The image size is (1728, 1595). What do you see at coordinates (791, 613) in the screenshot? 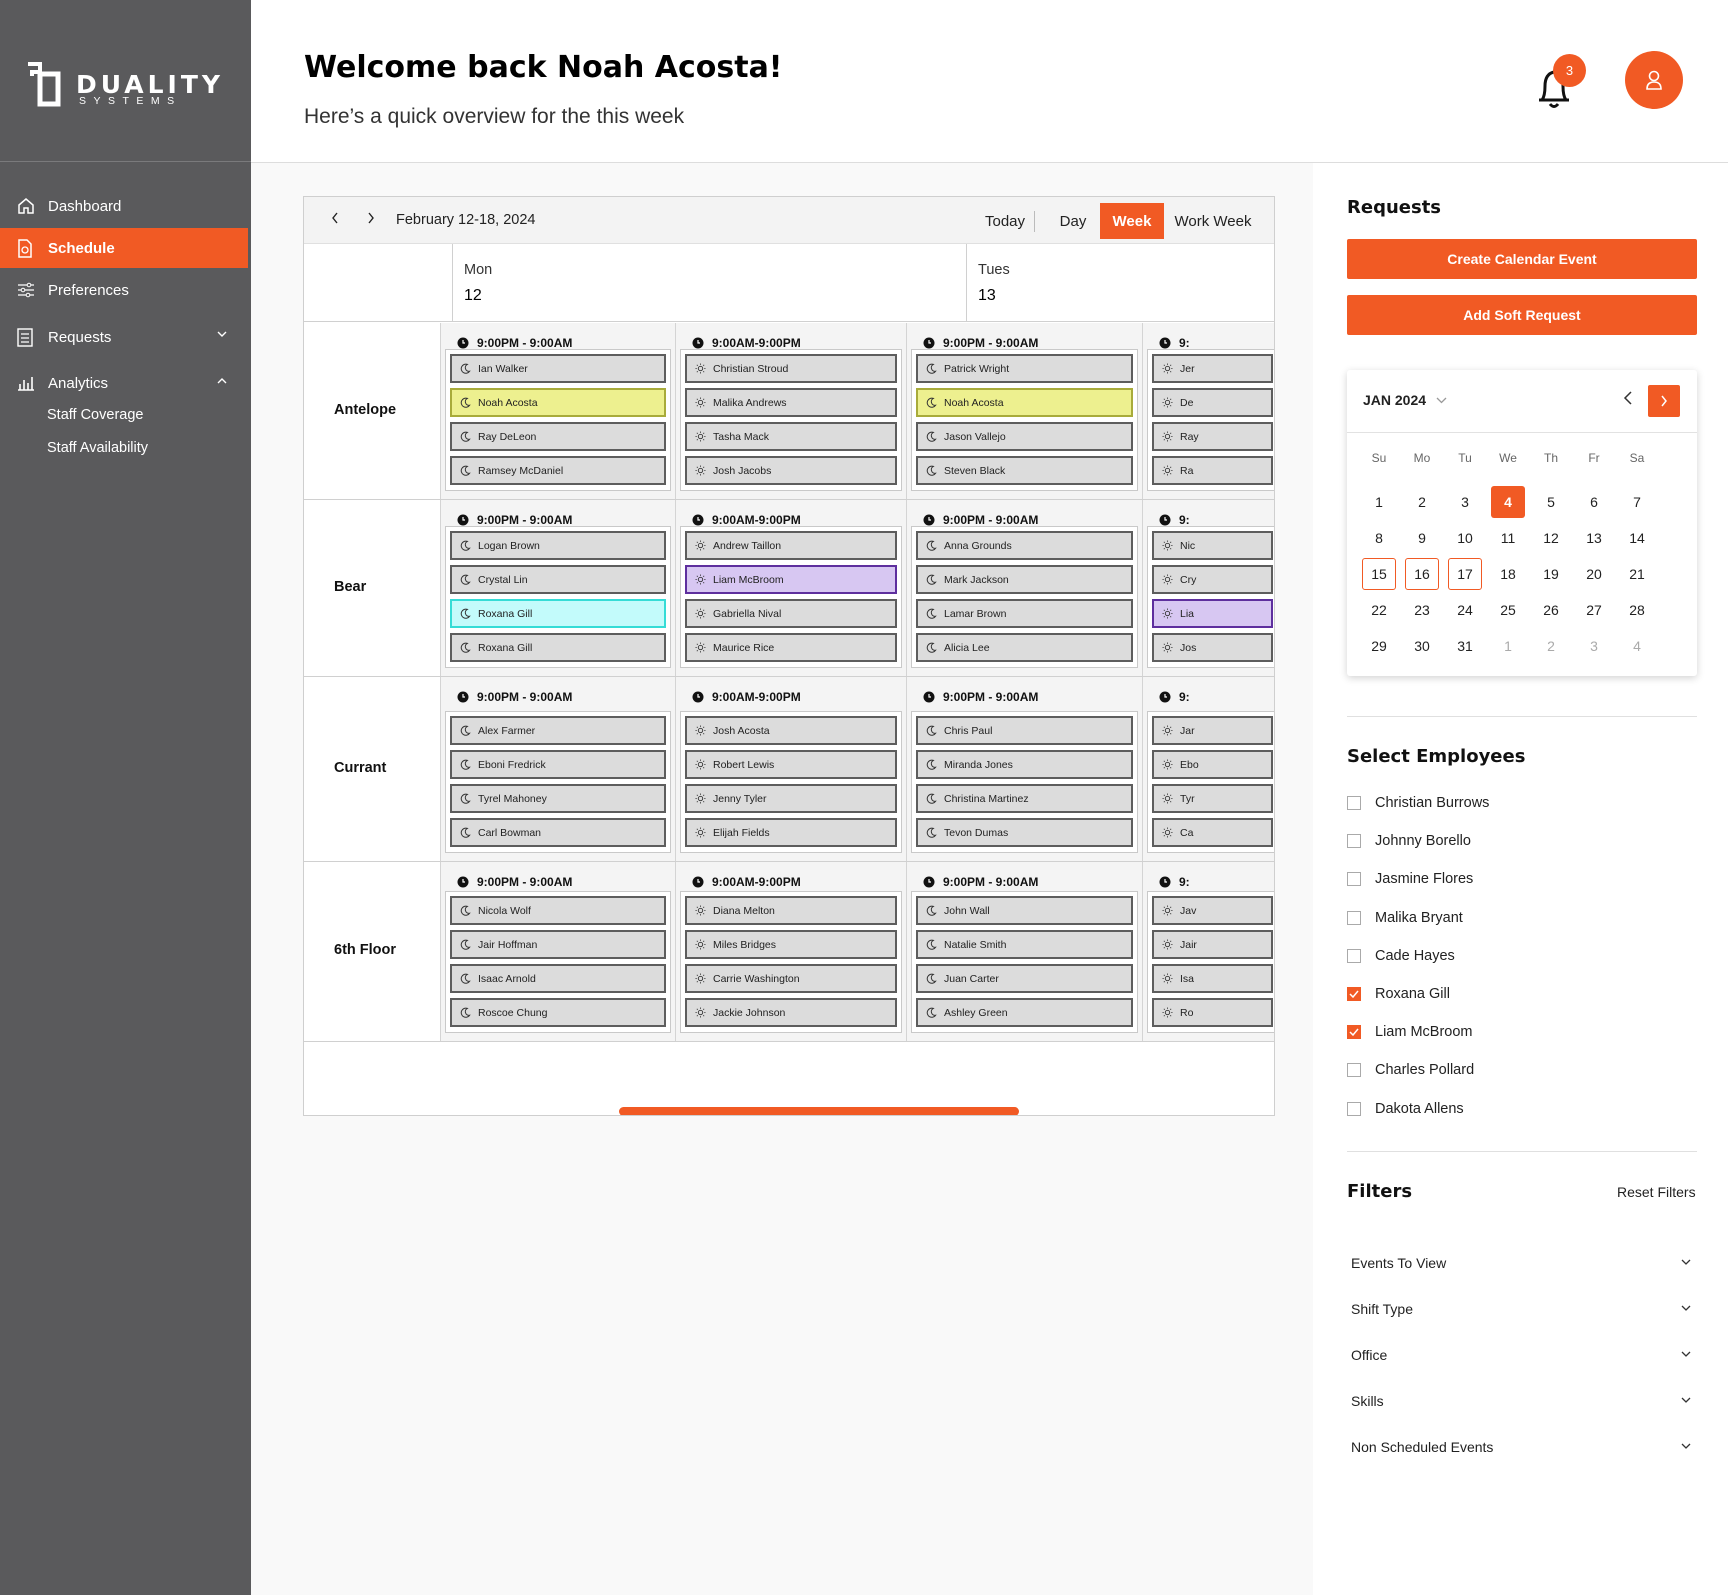
I see `staff-assignment: Gabriella Nival` at bounding box center [791, 613].